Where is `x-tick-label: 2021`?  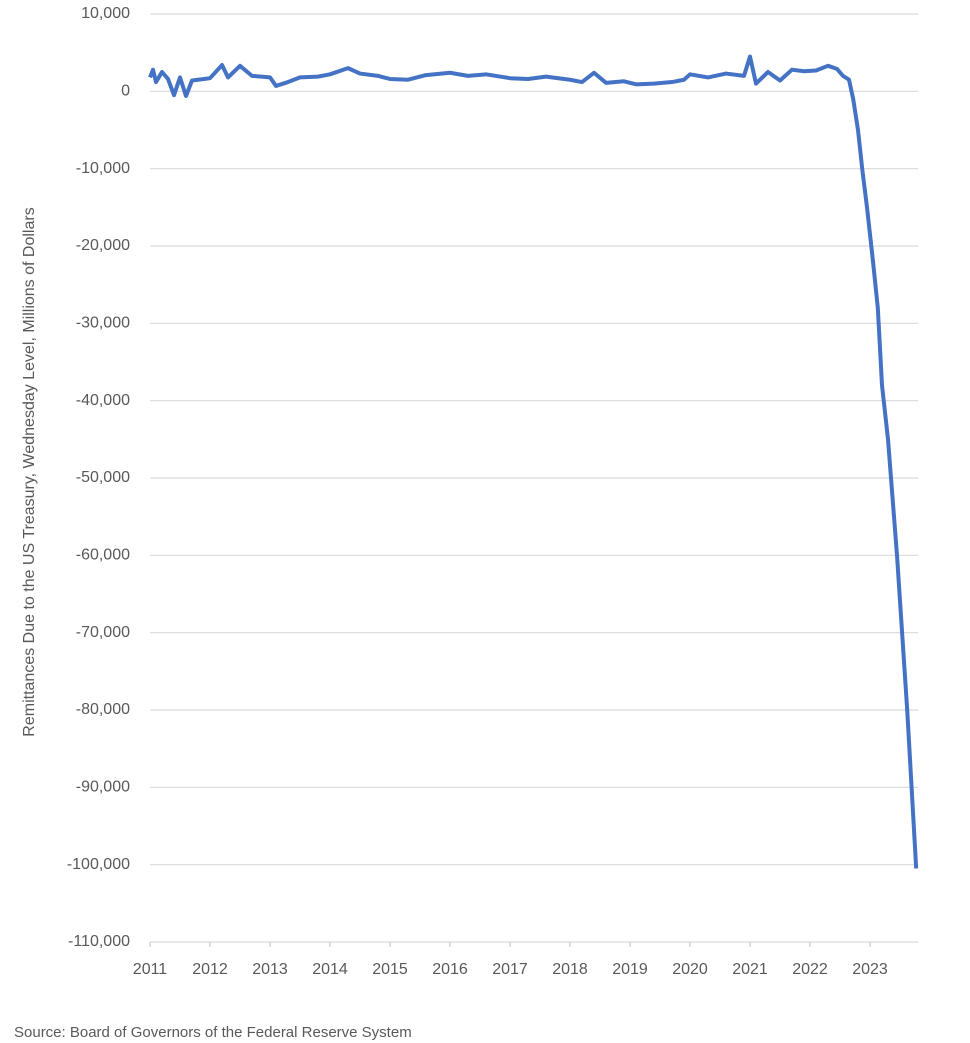 x-tick-label: 2021 is located at coordinates (750, 969).